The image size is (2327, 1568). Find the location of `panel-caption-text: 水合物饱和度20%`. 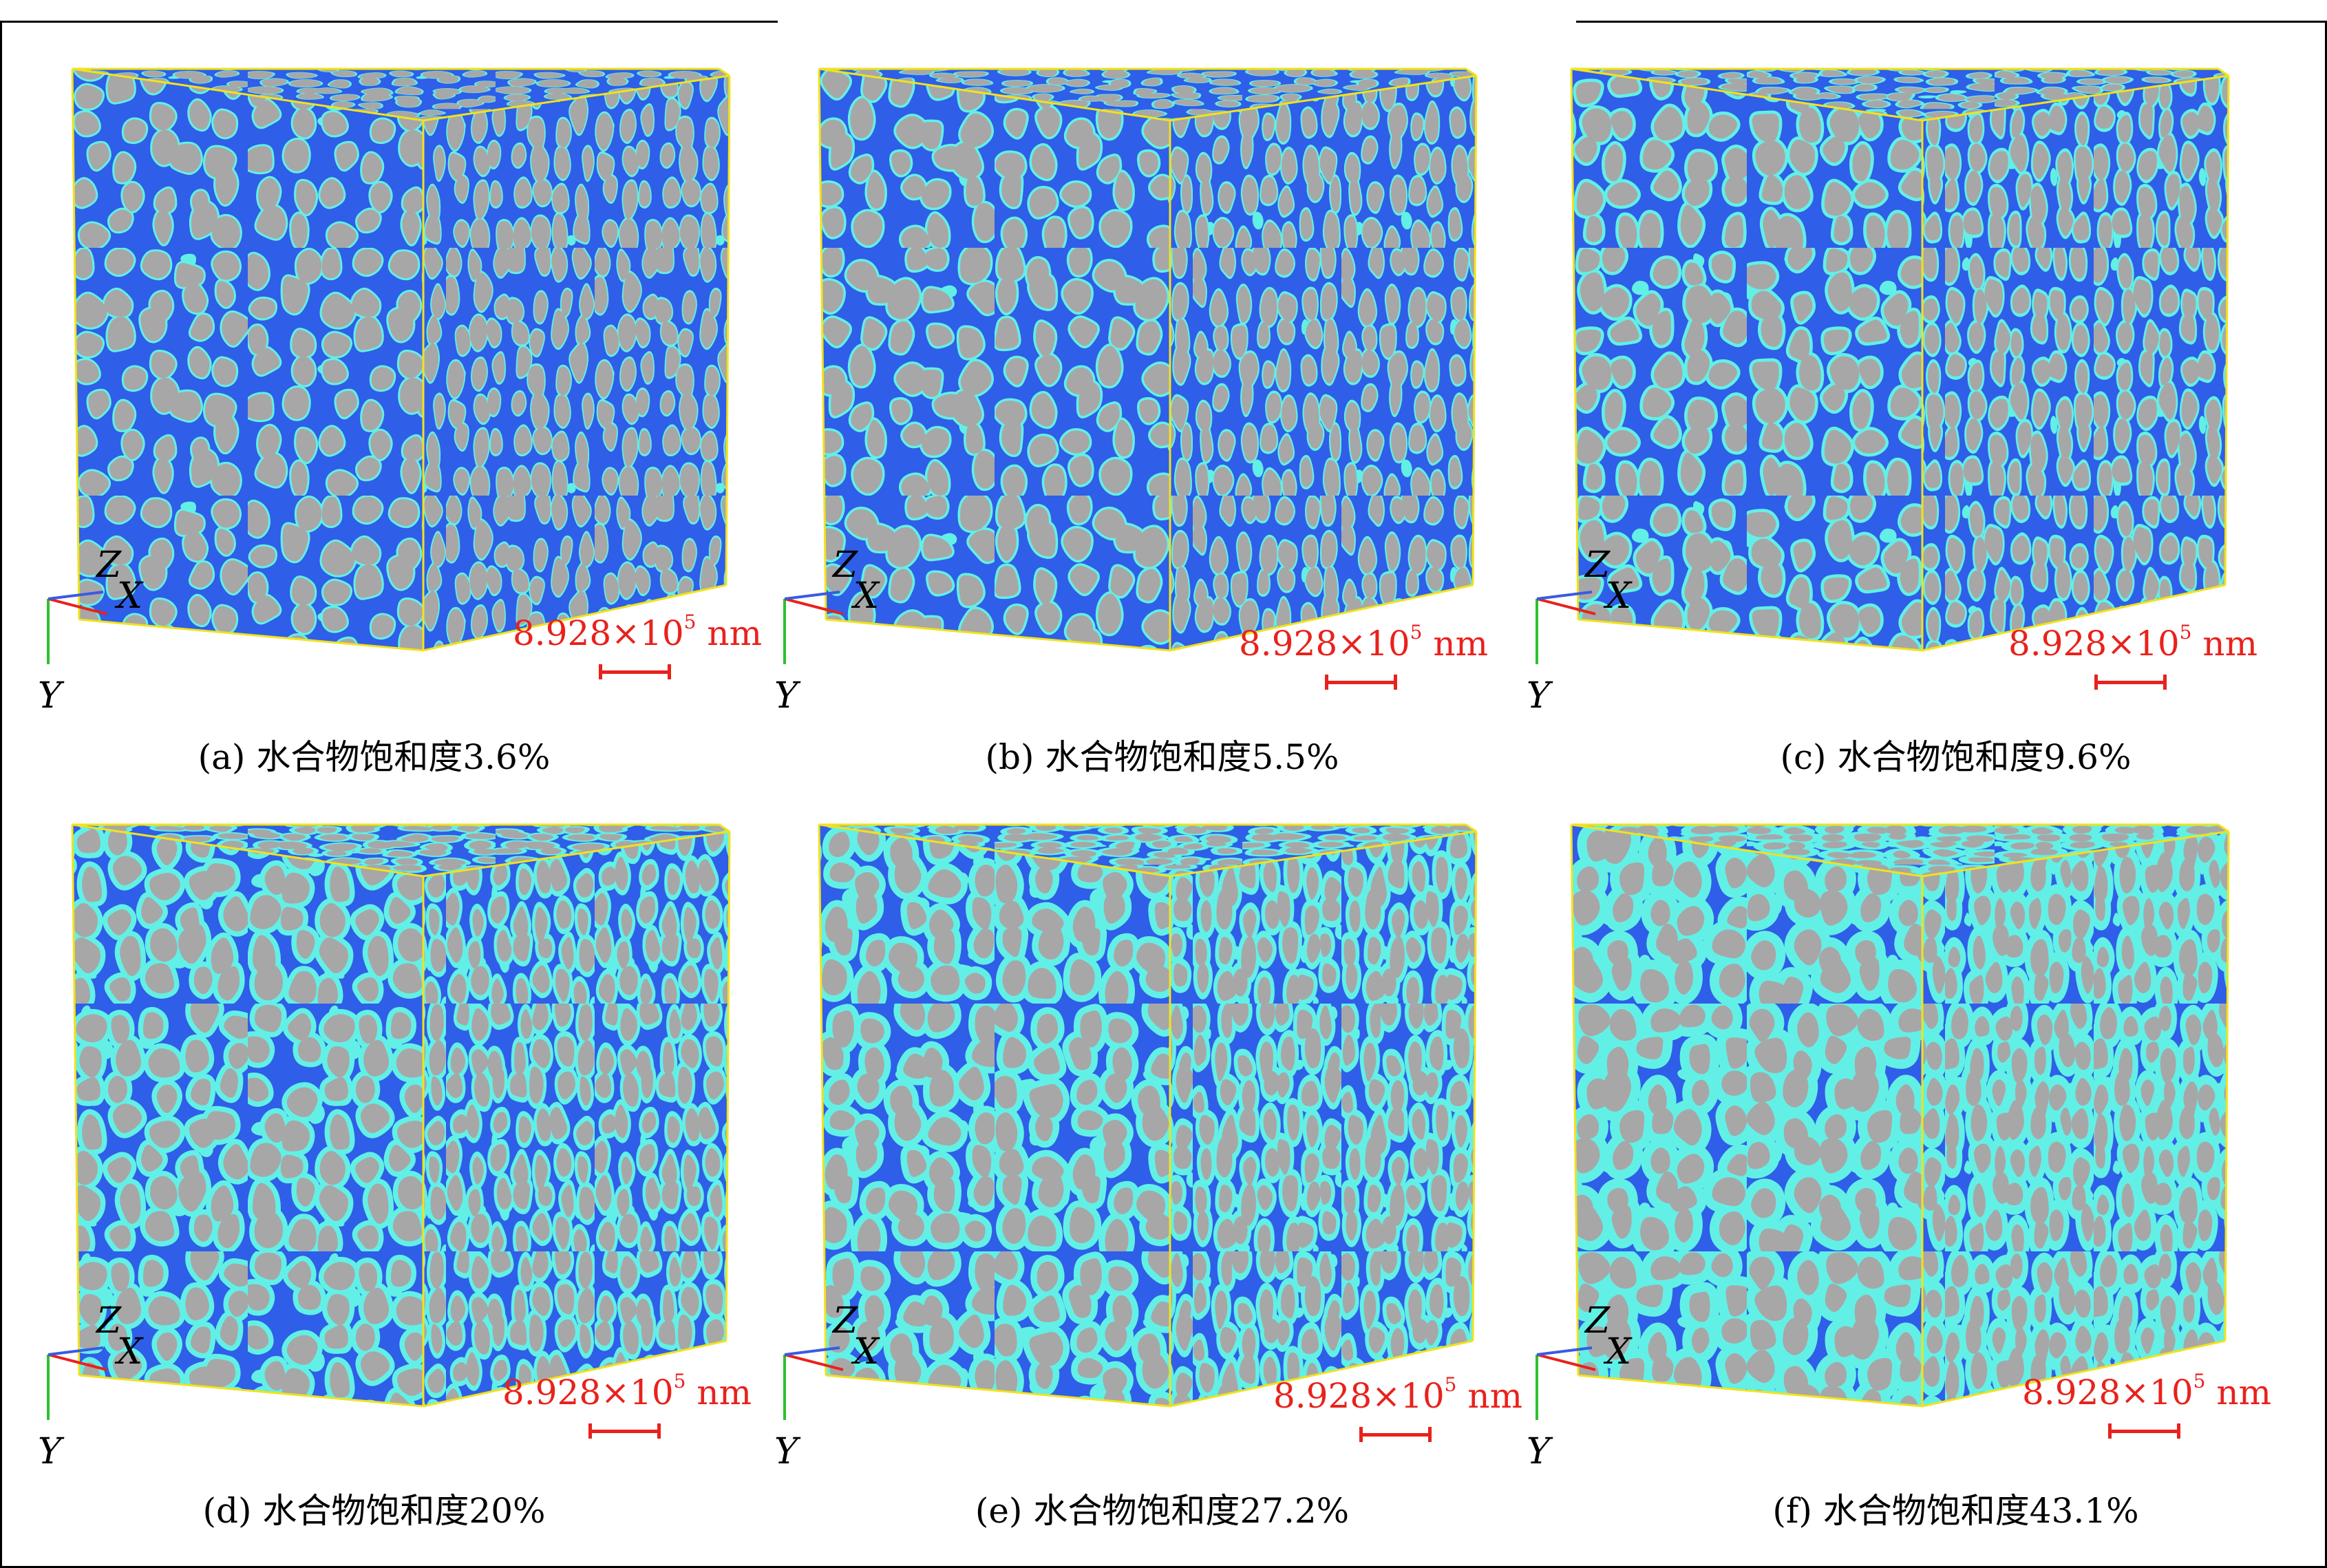

panel-caption-text: 水合物饱和度20% is located at coordinates (404, 1511).